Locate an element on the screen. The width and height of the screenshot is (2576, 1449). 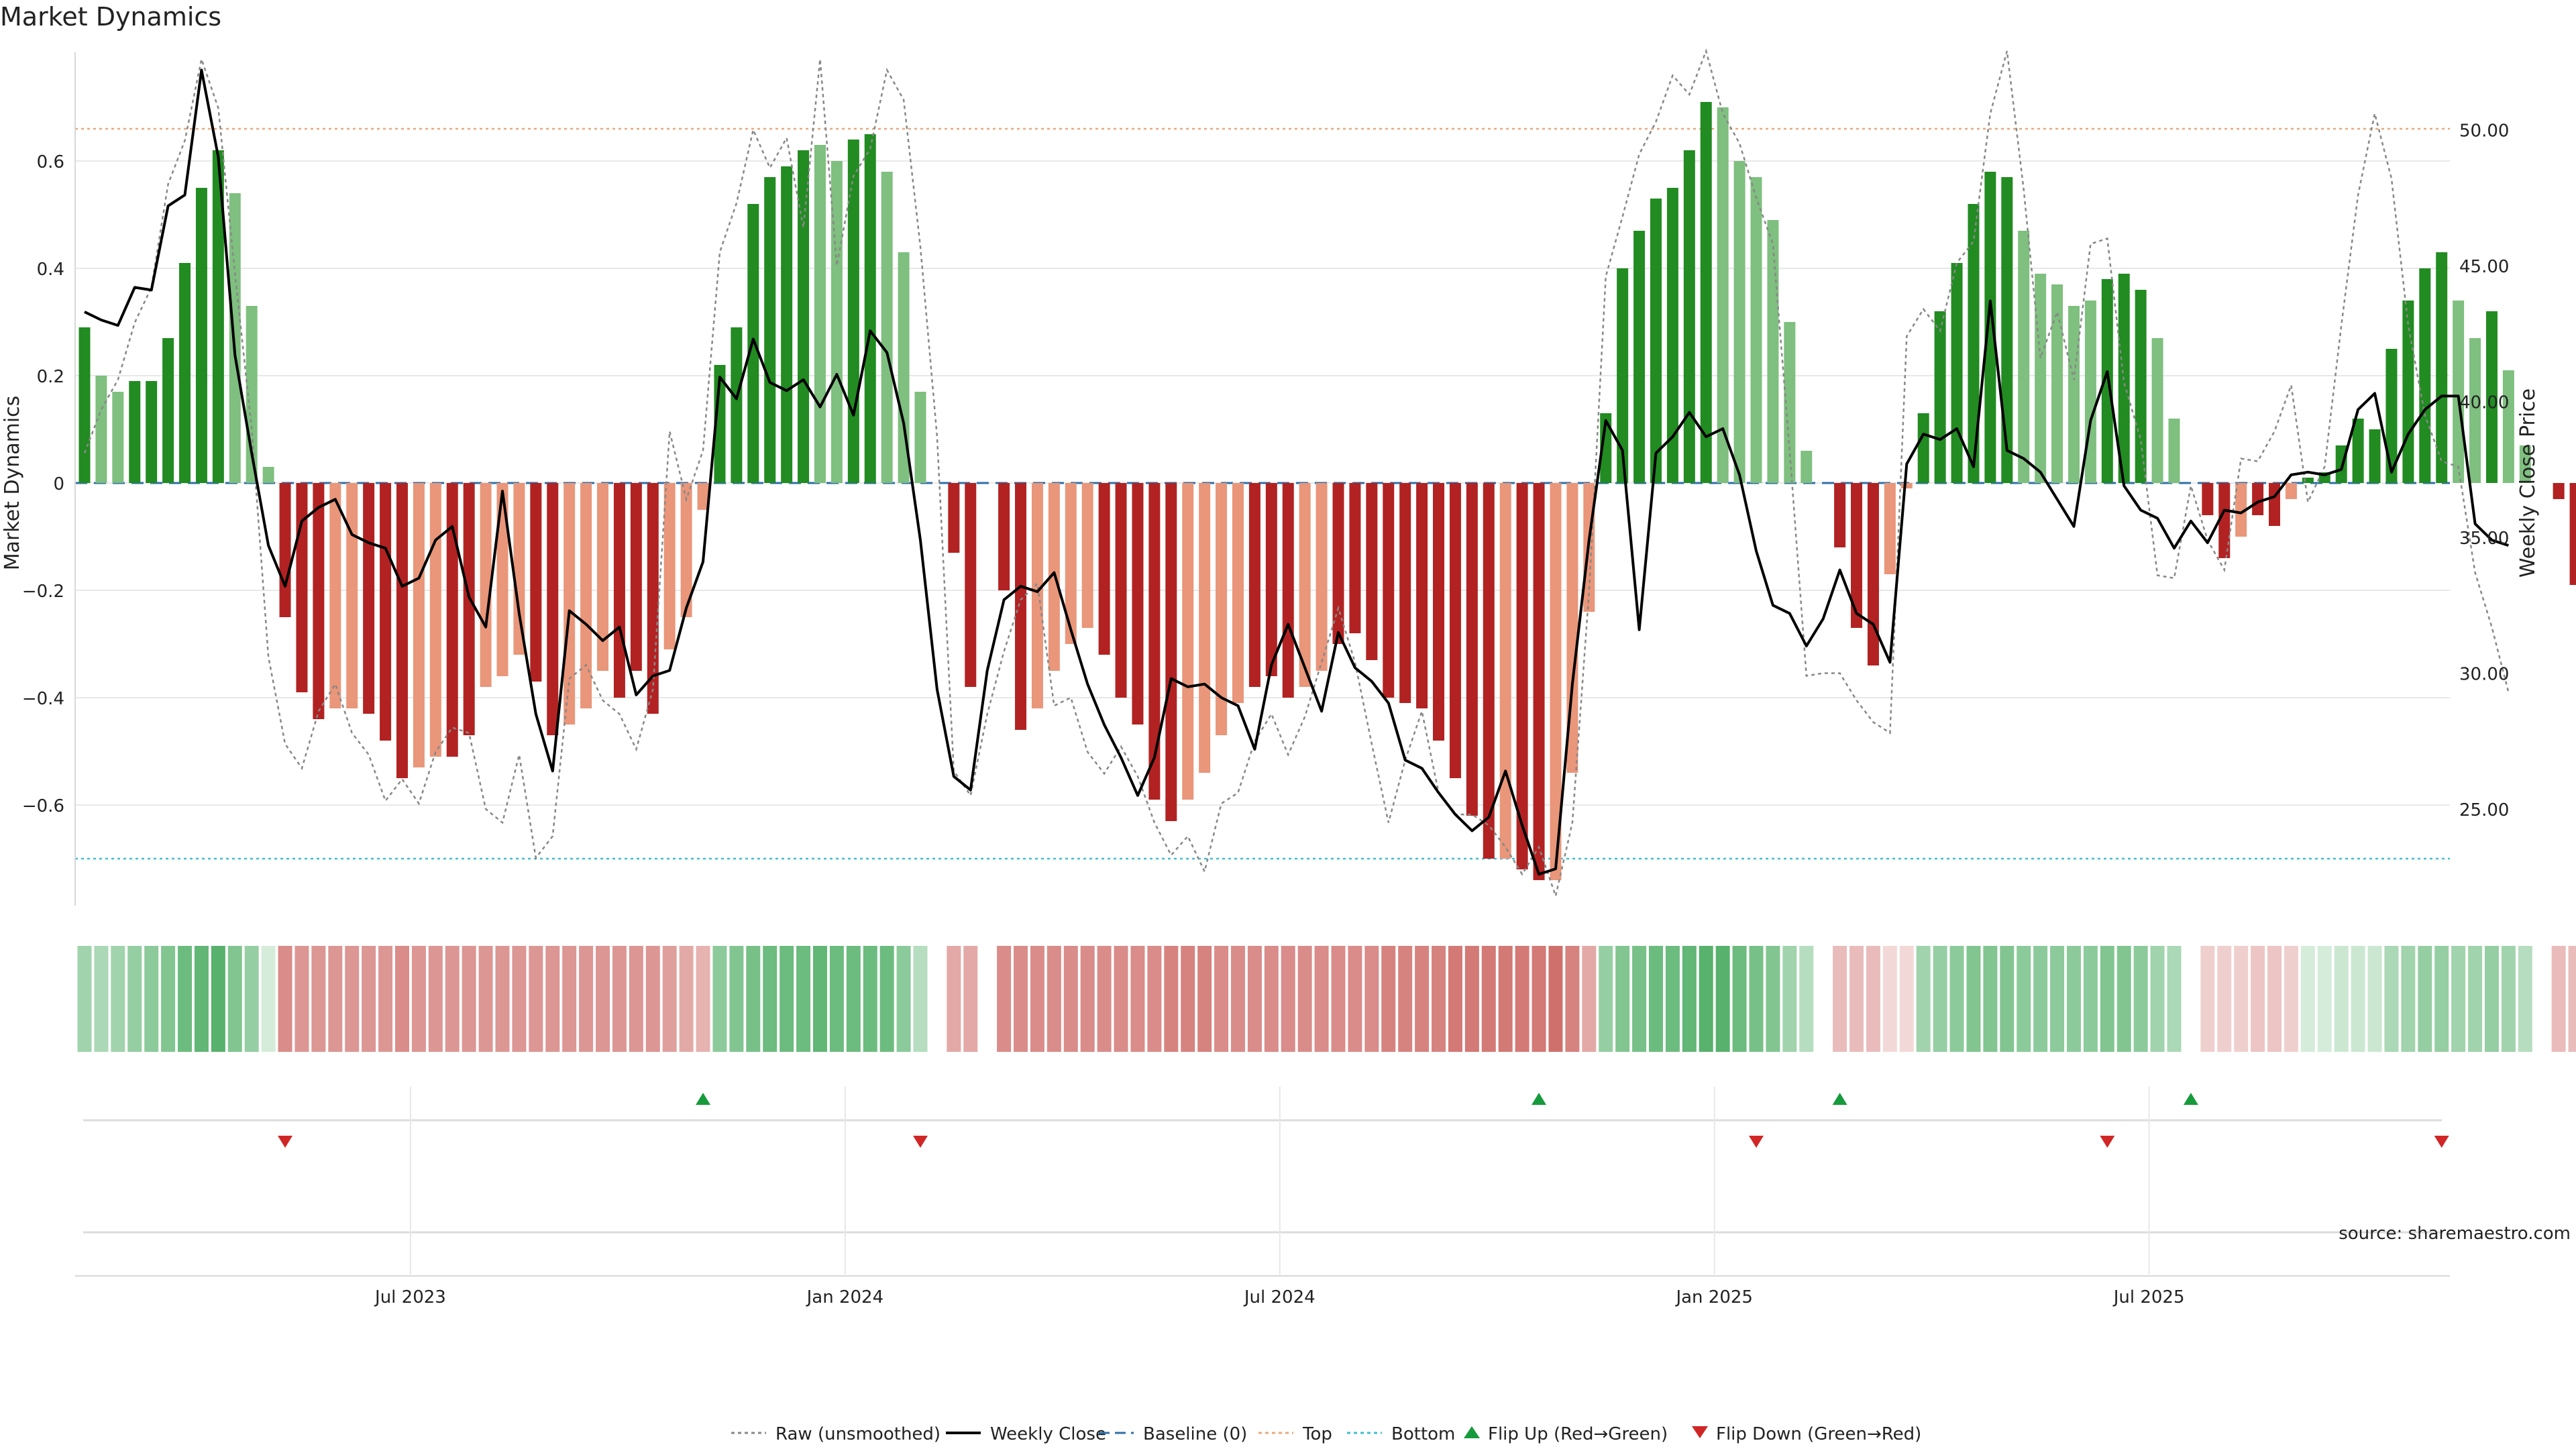
legend-item: Weekly Close is located at coordinates (1026, 1434).